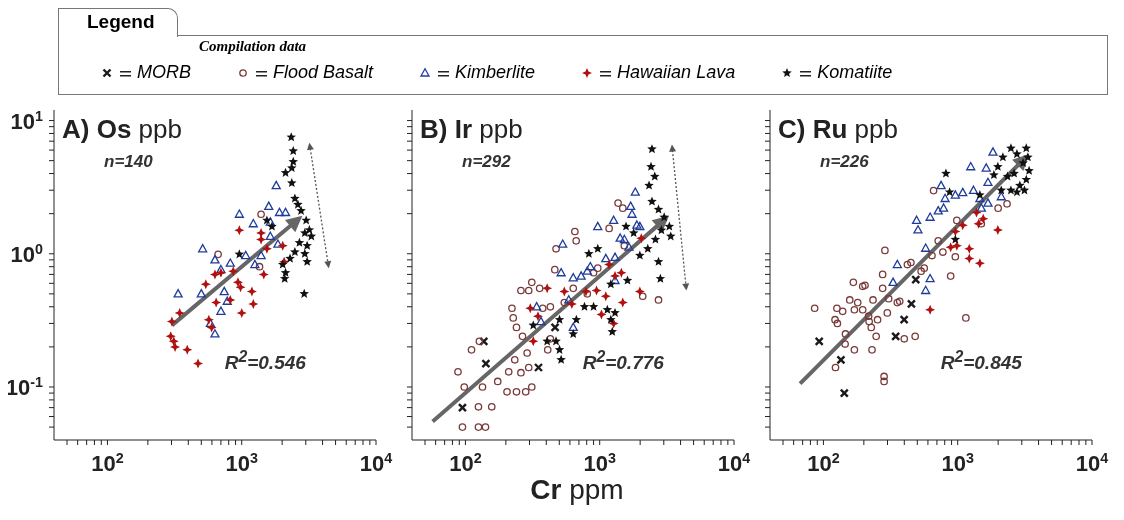 The width and height of the screenshot is (1124, 520). What do you see at coordinates (486, 162) in the screenshot?
I see `text: n=292` at bounding box center [486, 162].